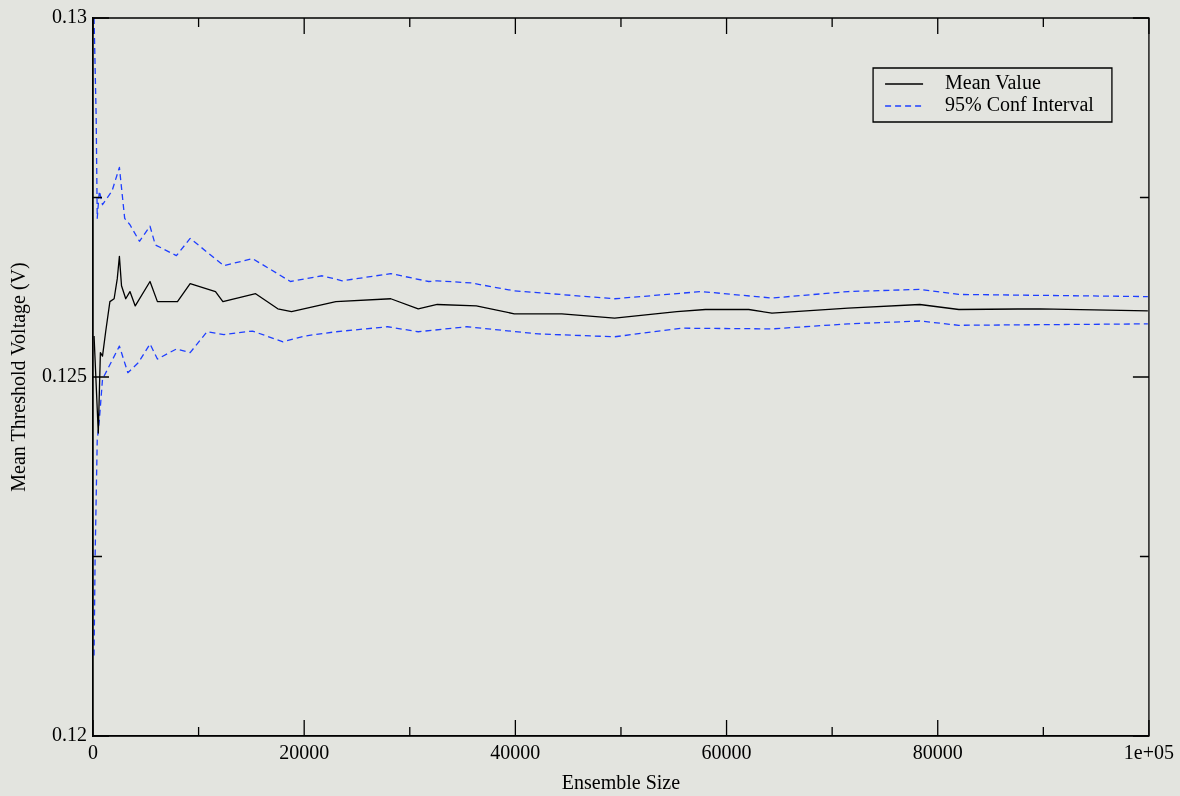 The image size is (1180, 796). Describe the element at coordinates (621, 782) in the screenshot. I see `x-axis-title: Ensemble Size` at that location.